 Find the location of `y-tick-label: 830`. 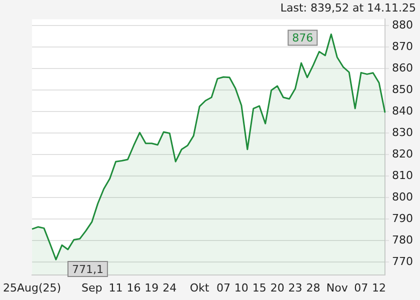

y-tick-label: 830 is located at coordinates (403, 132).